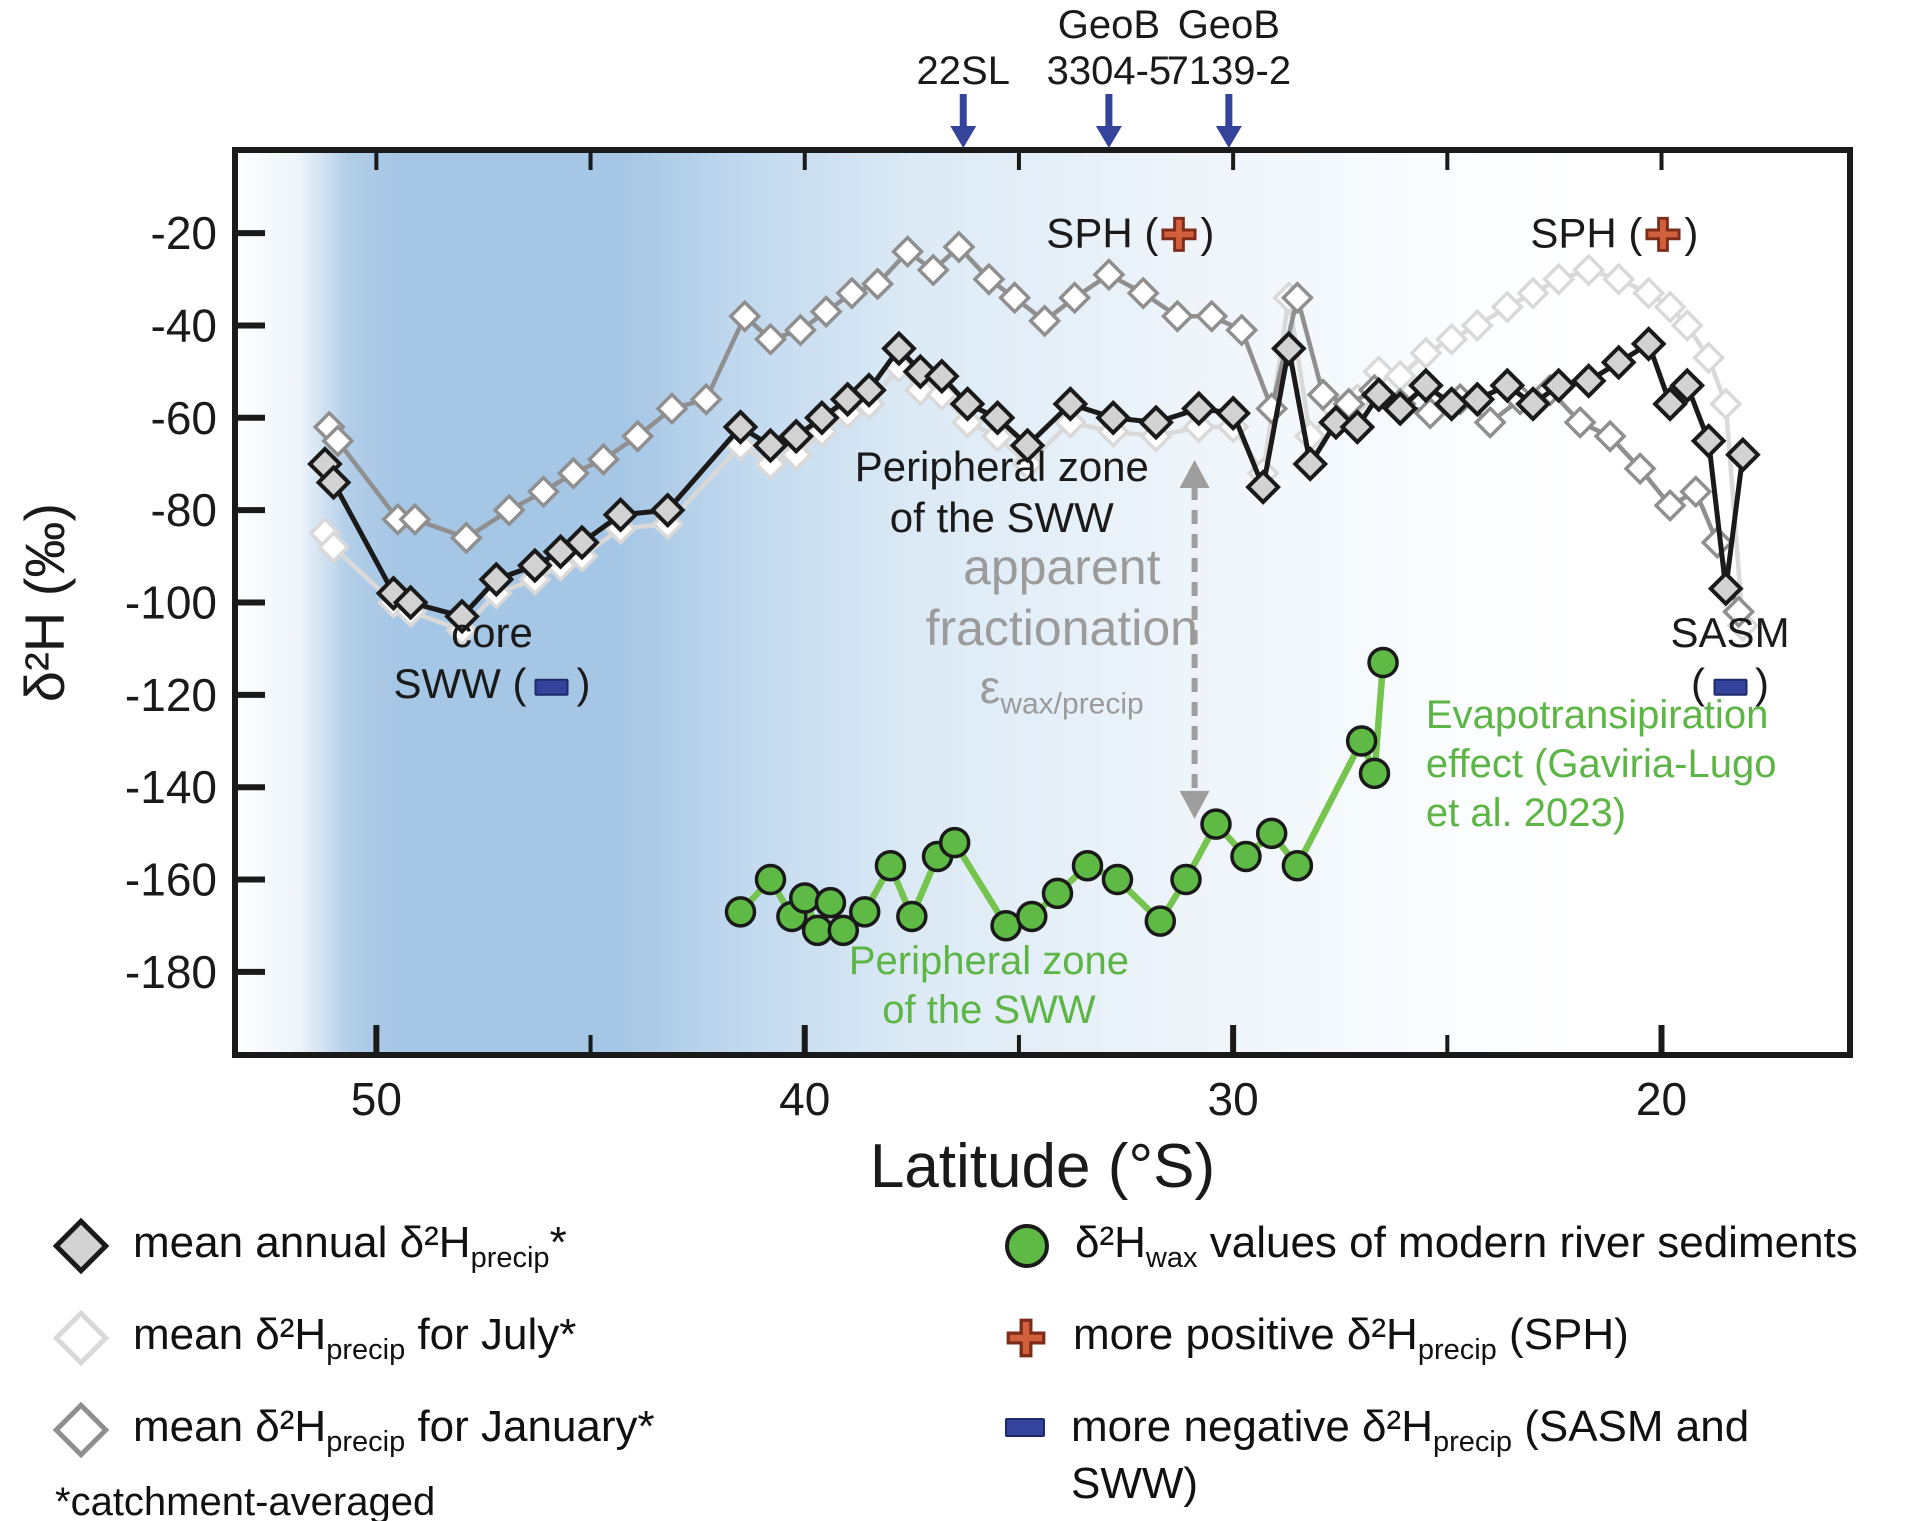 The image size is (1905, 1521). I want to click on sasm-line2: (), so click(1730, 683).